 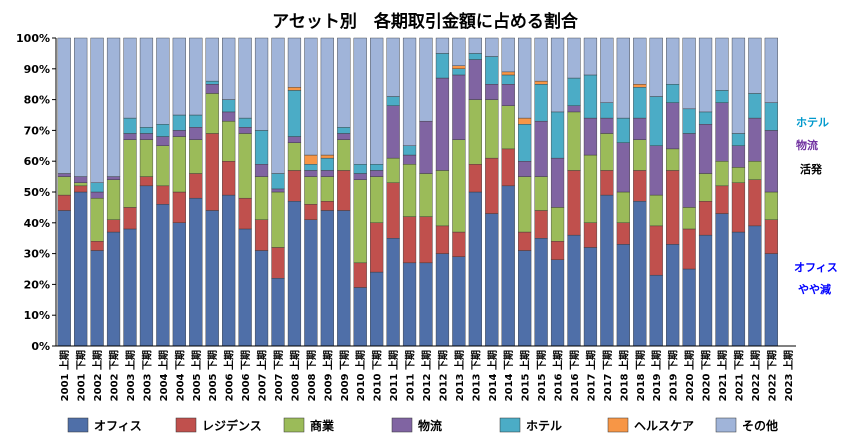 I want to click on x-tick-label: 2016 上期, so click(x=558, y=375).